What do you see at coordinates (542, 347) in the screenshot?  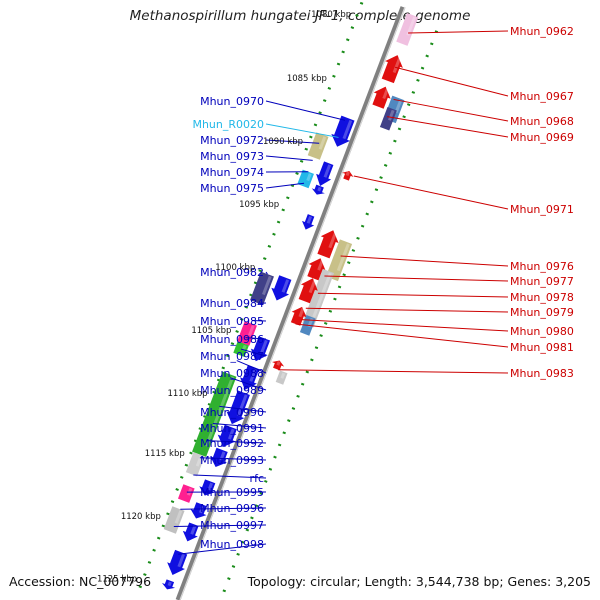 I see `reverse-gene-label: Mhun_0981` at bounding box center [542, 347].